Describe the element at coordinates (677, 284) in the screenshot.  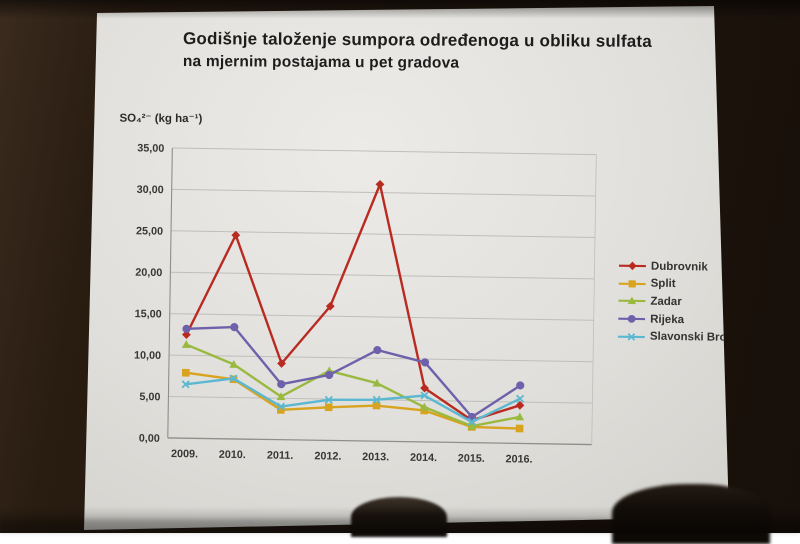
I see `legend-item-split: Split` at that location.